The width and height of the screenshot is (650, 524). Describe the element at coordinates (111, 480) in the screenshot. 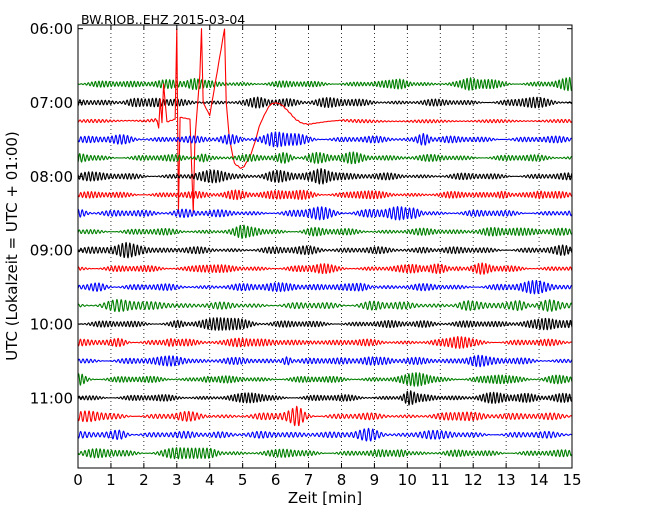

I see `x-tick-label: 1` at that location.